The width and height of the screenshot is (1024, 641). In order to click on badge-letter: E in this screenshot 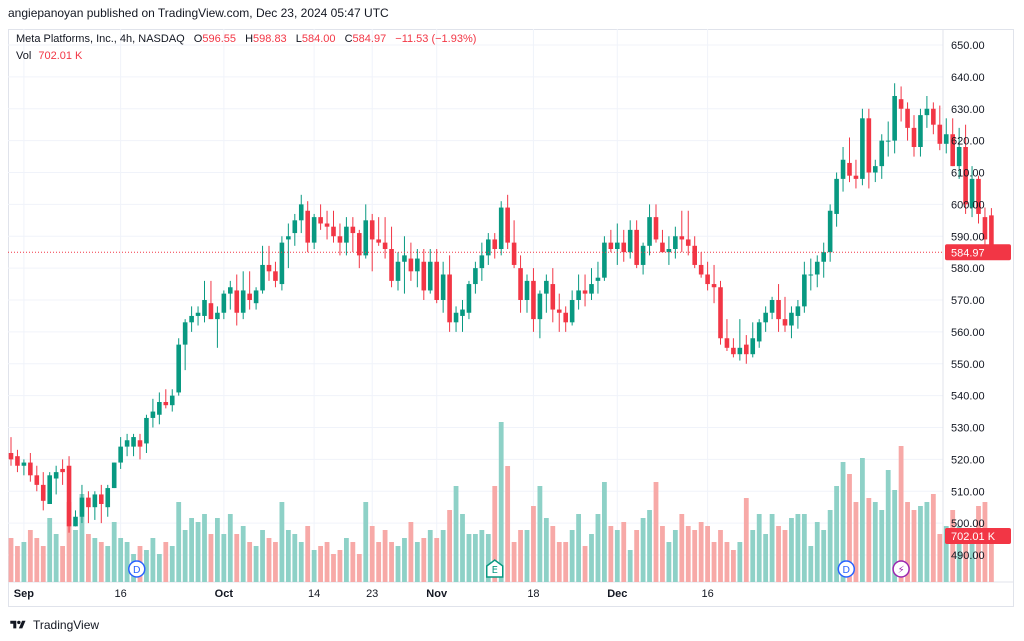, I will do `click(495, 570)`.